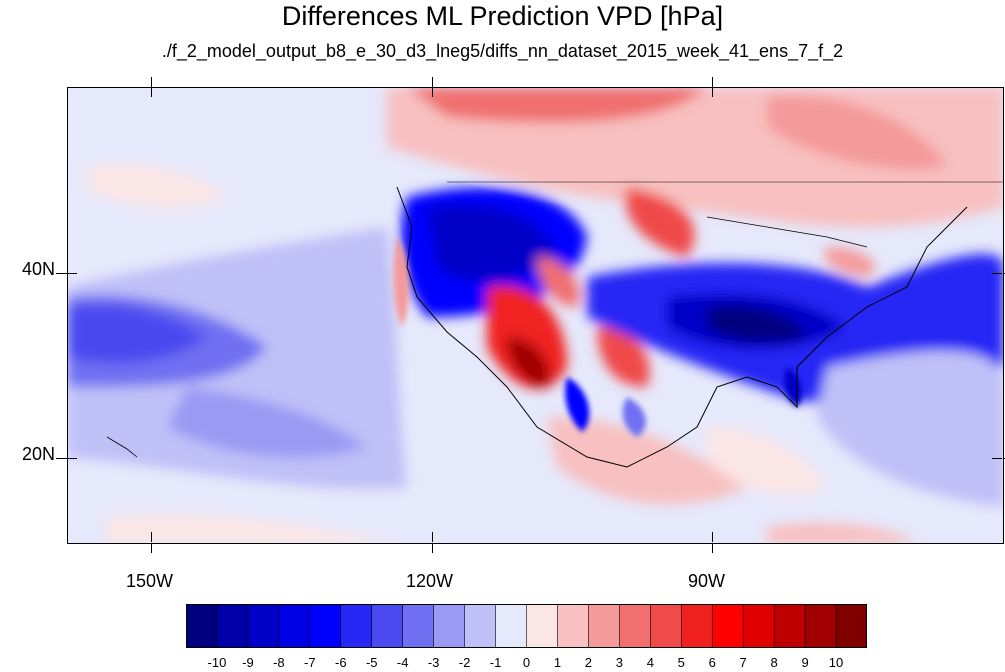 This screenshot has height=672, width=1005. Describe the element at coordinates (502, 16) in the screenshot. I see `chart-title: Differences ML Prediction VPD [hPa]` at that location.